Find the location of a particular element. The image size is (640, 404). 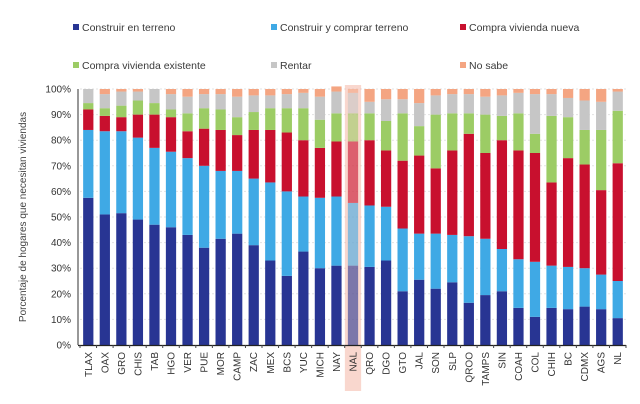

bar-stack-nay is located at coordinates (336, 215).